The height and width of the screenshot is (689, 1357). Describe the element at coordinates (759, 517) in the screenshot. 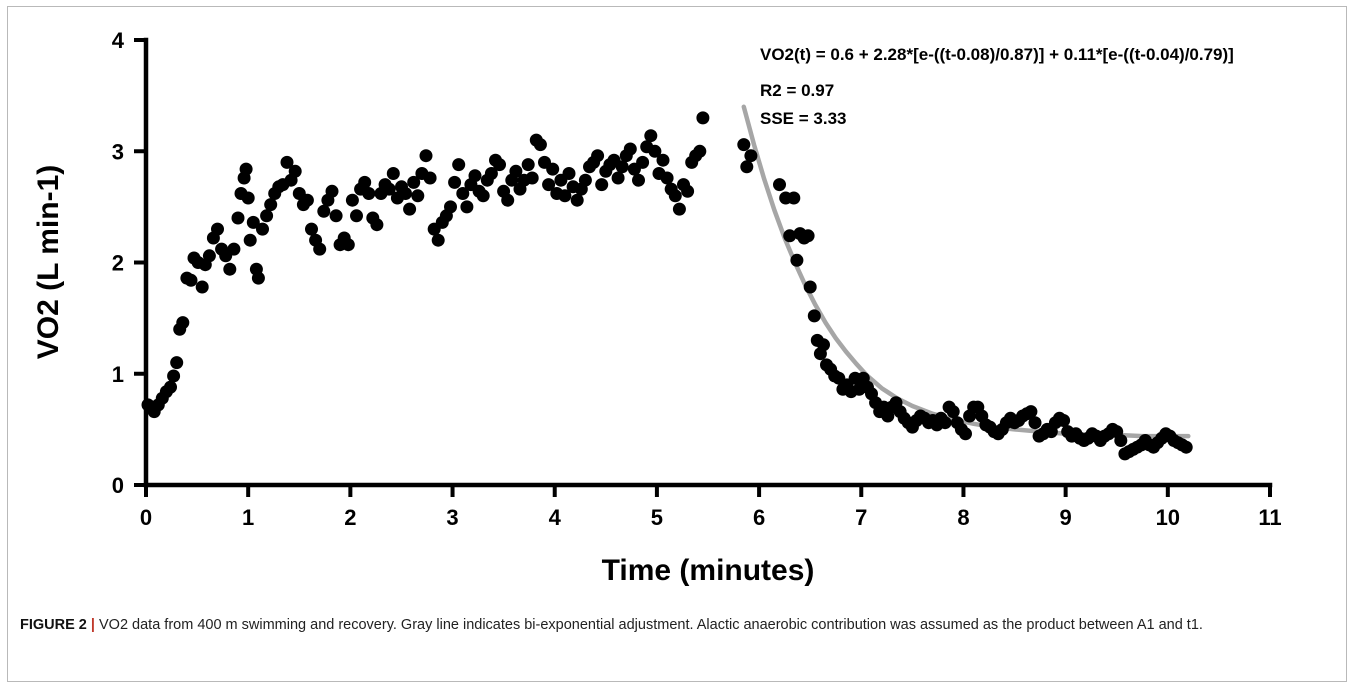

I see `x-tick-label: 6` at that location.